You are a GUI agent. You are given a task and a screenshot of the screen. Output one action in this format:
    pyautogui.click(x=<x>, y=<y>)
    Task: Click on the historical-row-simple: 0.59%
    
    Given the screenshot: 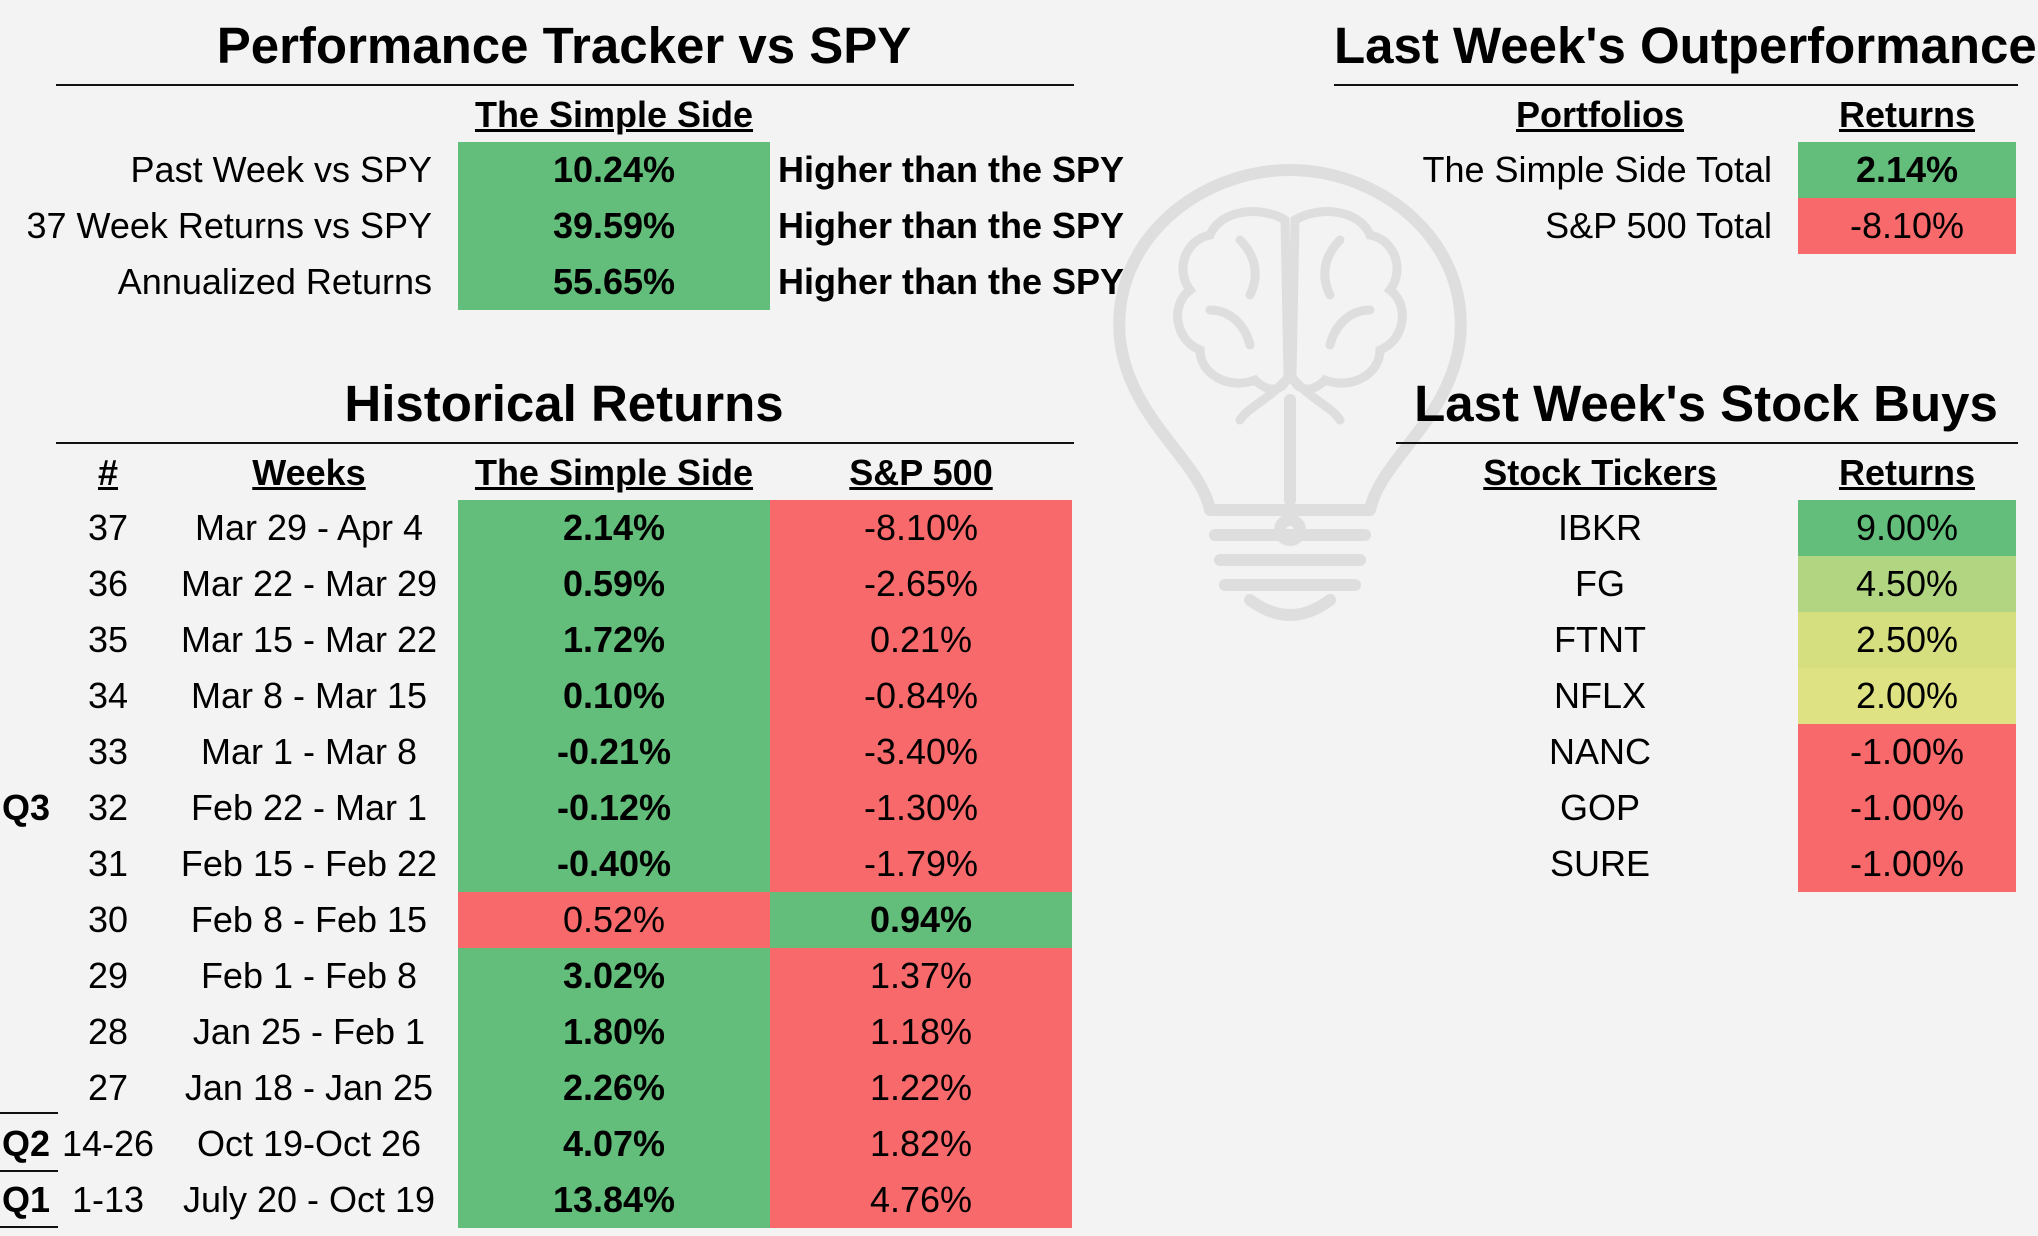 What is the action you would take?
    pyautogui.click(x=614, y=584)
    